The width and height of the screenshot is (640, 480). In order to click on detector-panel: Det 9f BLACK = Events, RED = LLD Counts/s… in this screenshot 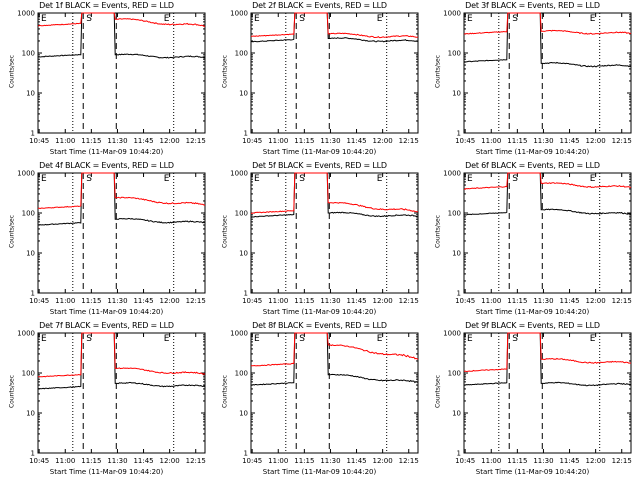, I will do `click(532, 400)`.